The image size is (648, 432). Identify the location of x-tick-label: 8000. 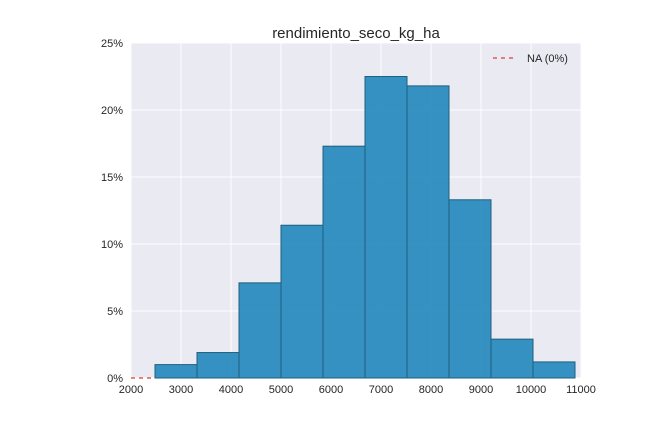
(431, 390).